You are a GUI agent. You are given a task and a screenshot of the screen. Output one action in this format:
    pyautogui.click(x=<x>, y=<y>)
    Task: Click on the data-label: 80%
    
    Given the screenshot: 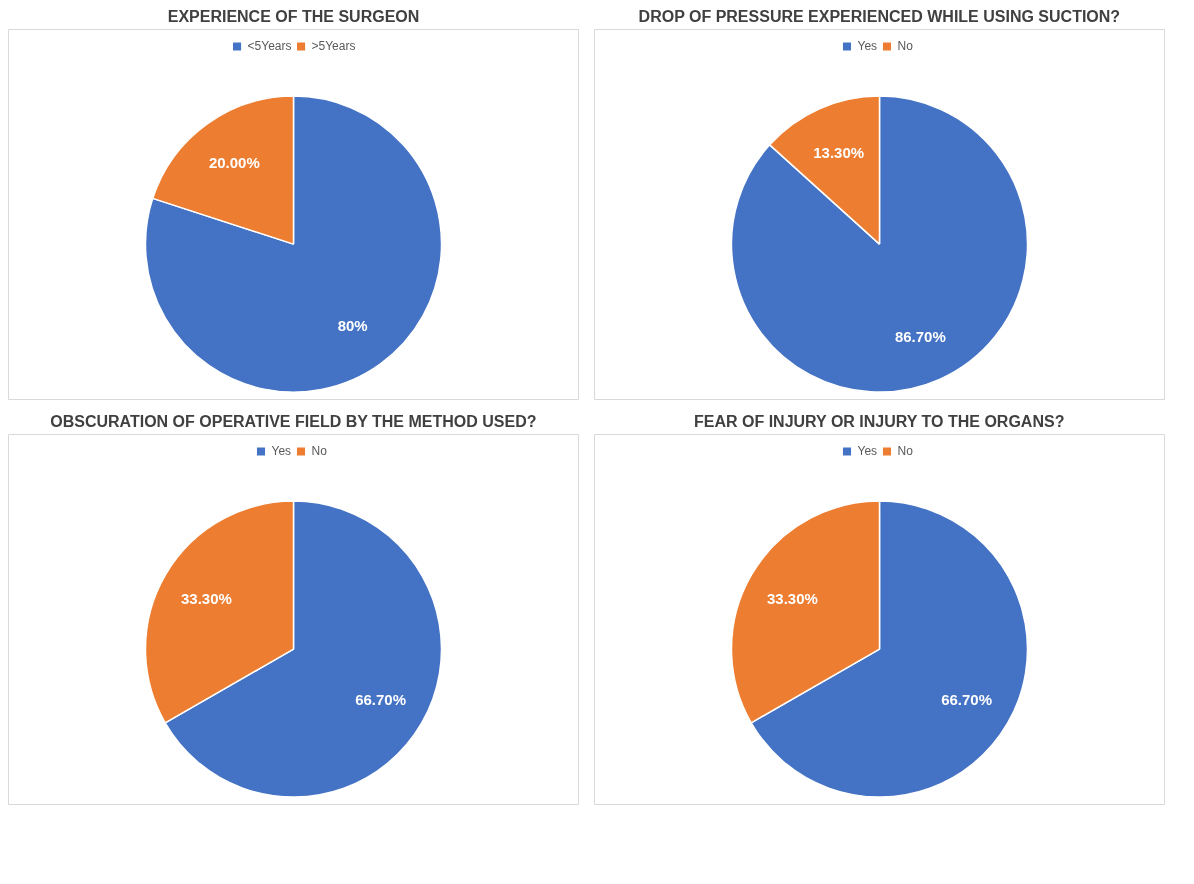 What is the action you would take?
    pyautogui.click(x=352, y=326)
    